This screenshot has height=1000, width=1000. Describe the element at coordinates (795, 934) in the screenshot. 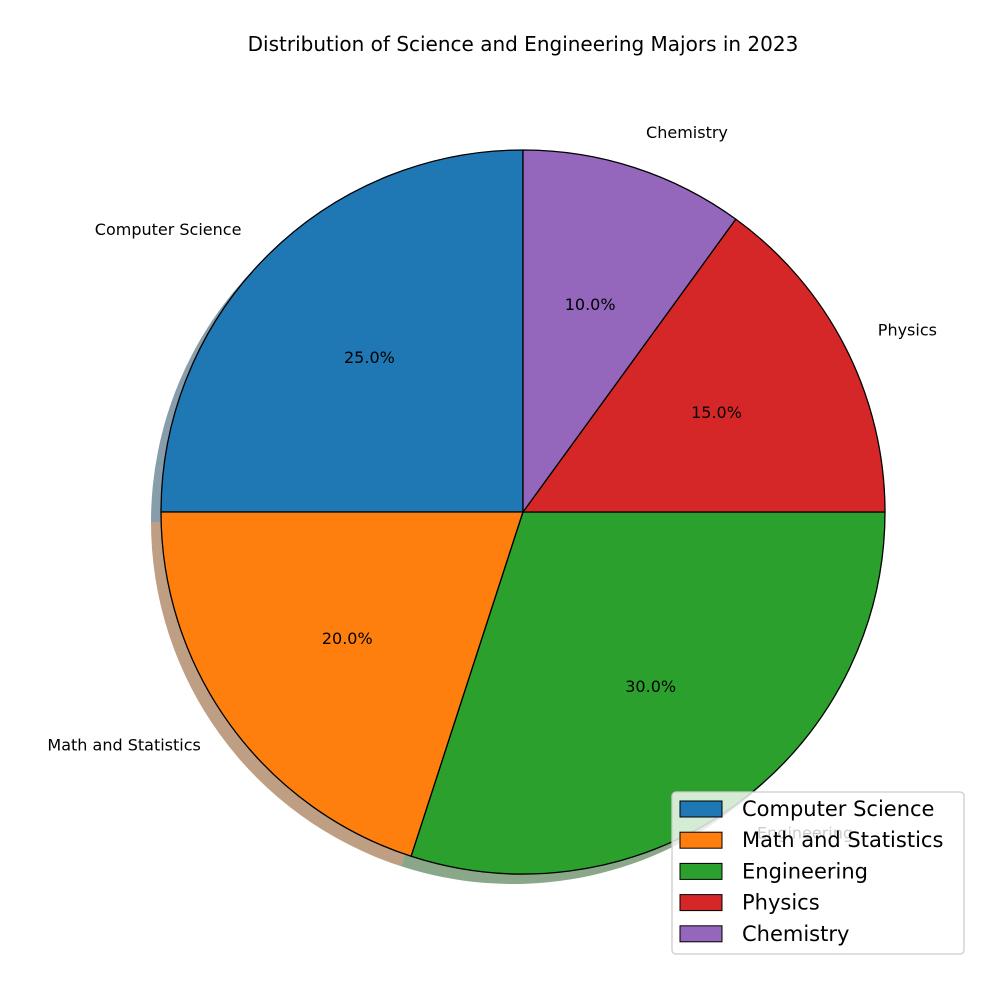

I see `legend-label-chemistry: Chemistry` at that location.